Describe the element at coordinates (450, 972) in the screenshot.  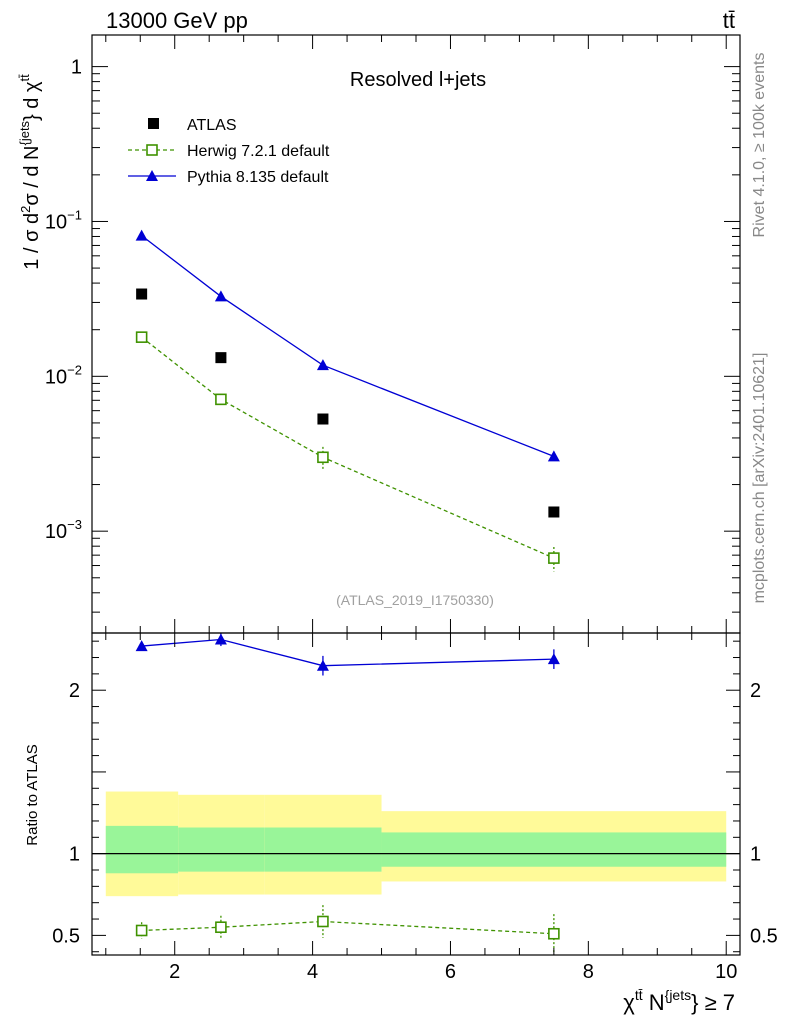
I see `x-tick-label-2: 6` at that location.